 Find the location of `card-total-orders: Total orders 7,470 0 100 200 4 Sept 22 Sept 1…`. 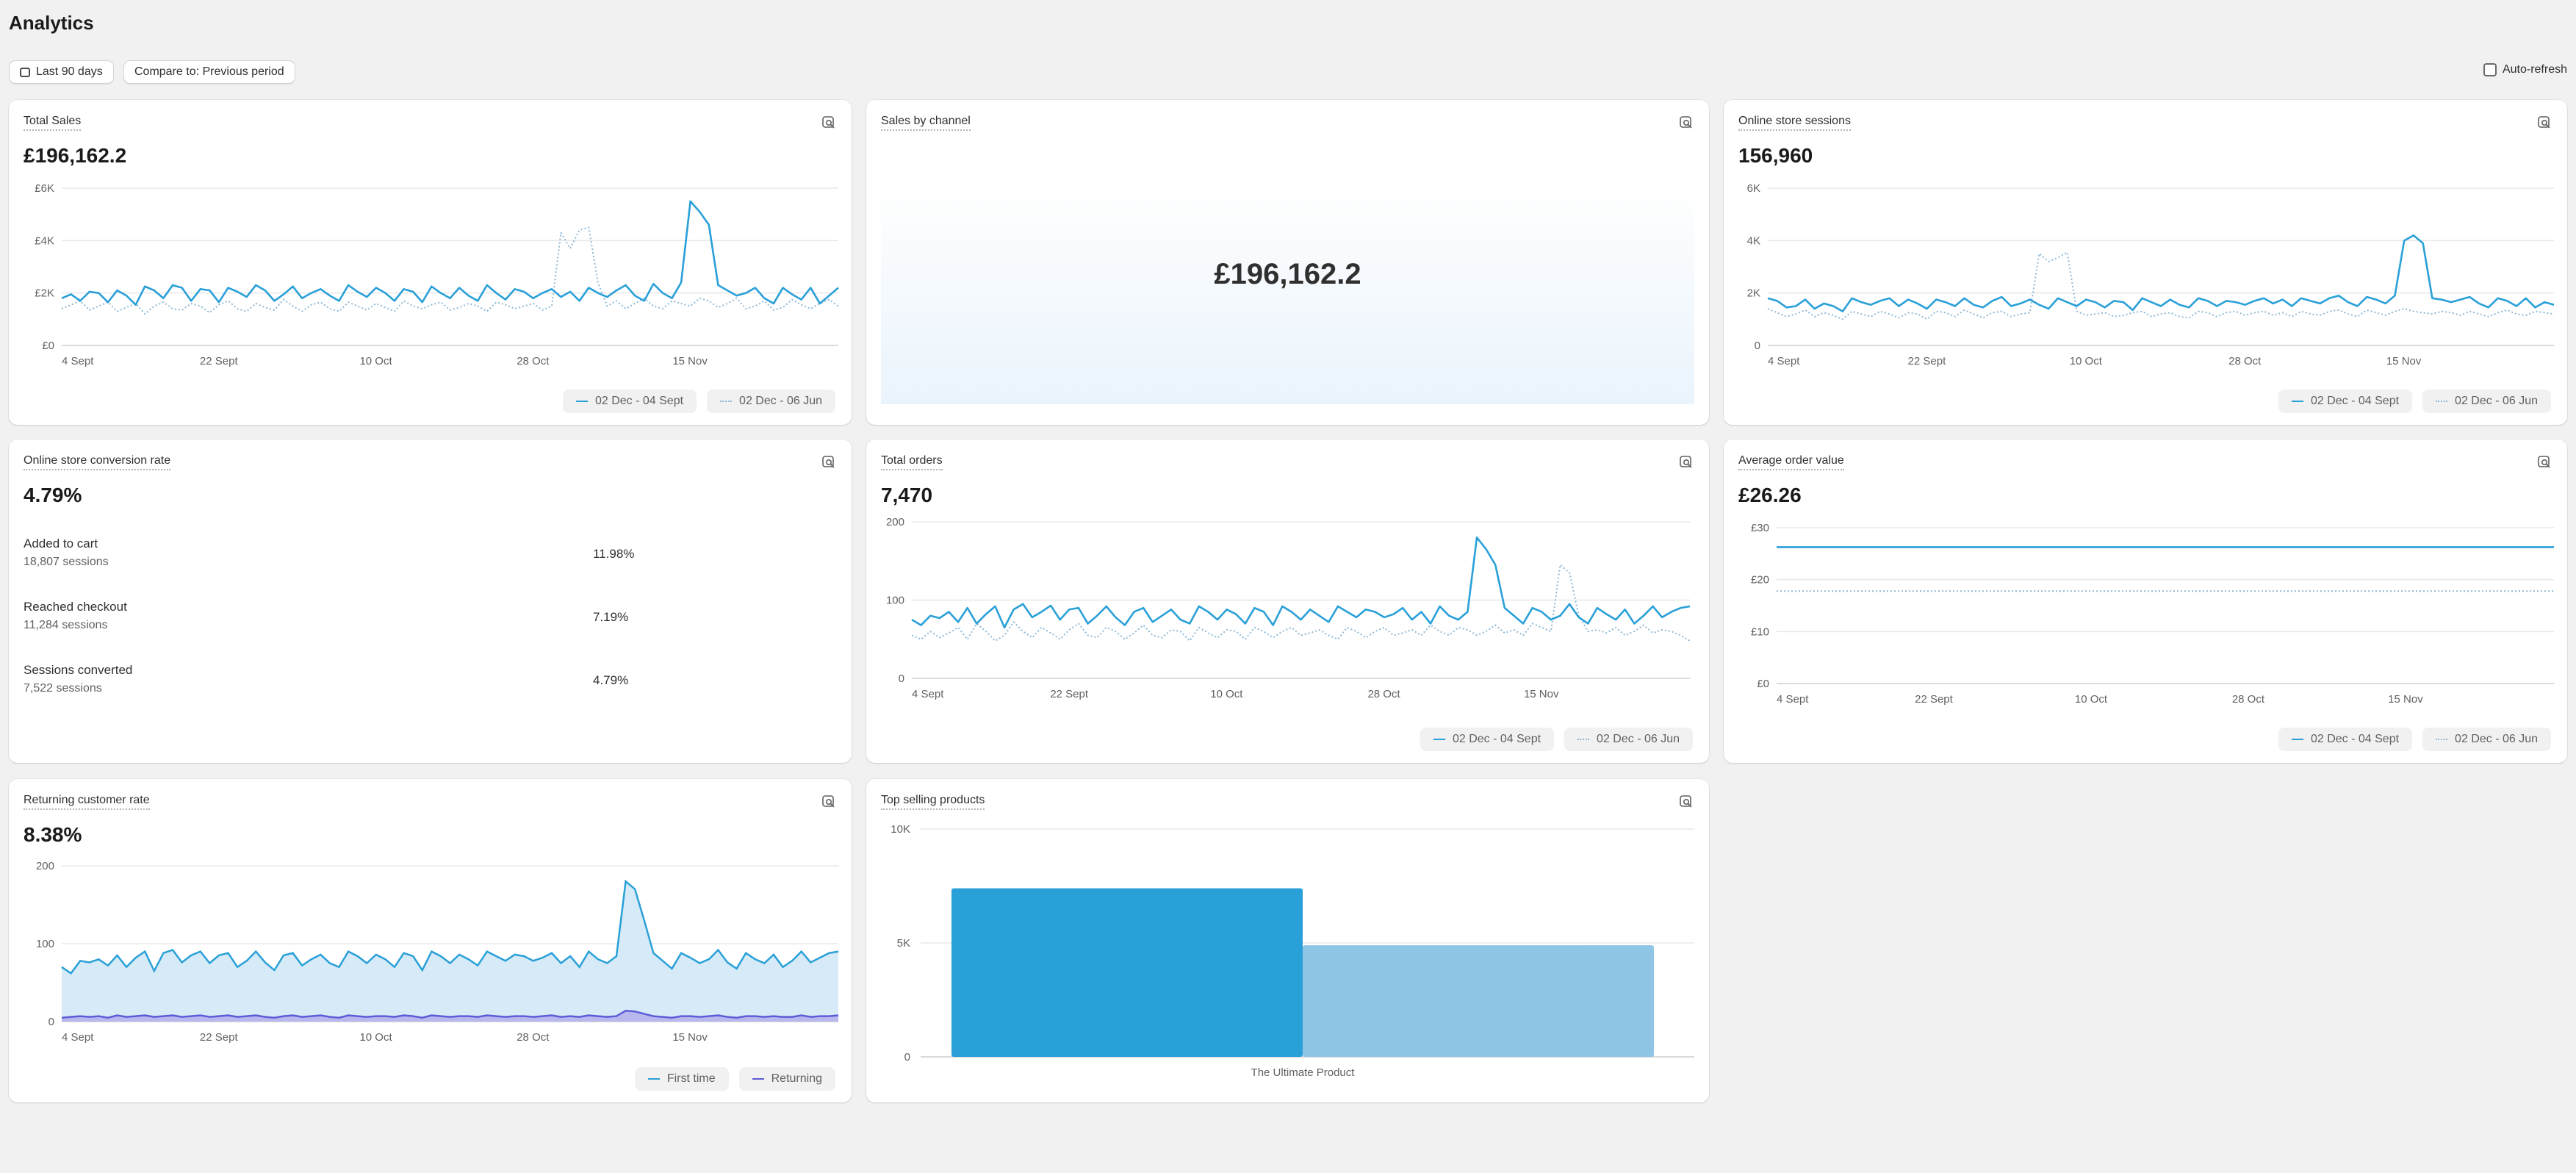

card-total-orders: Total orders 7,470 0 100 200 4 Sept 22 Sept 1… is located at coordinates (1287, 601).